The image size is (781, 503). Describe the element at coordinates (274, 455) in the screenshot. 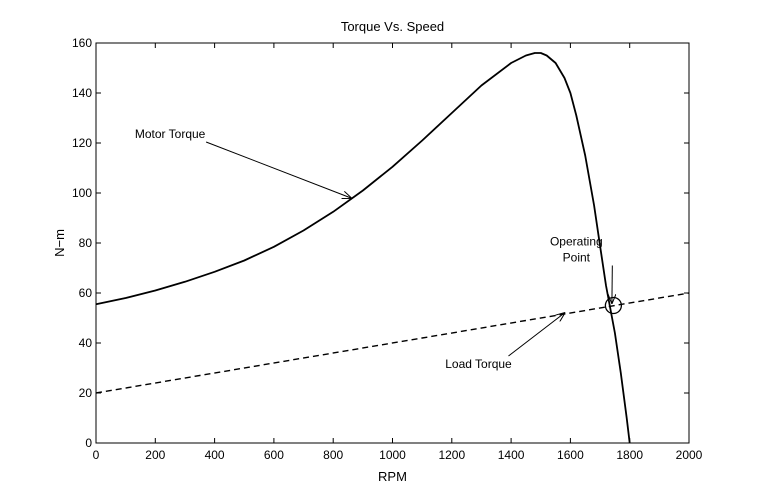

I see `x-tick-label: 600` at that location.